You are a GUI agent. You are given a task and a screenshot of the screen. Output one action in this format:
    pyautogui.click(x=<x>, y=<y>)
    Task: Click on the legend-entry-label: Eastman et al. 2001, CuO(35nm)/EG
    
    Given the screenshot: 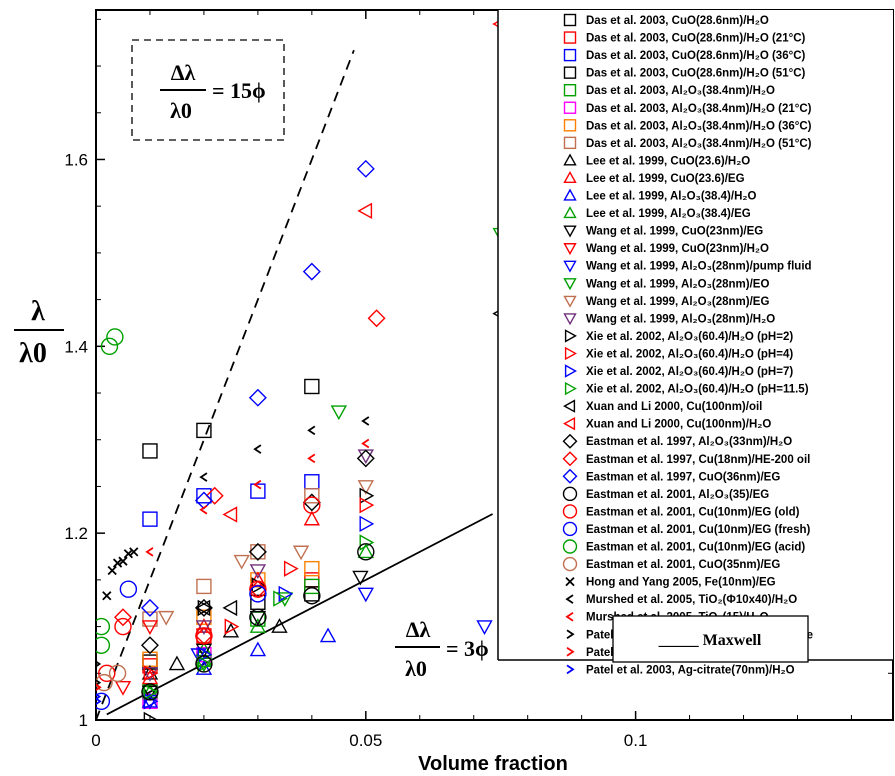 What is the action you would take?
    pyautogui.click(x=683, y=565)
    